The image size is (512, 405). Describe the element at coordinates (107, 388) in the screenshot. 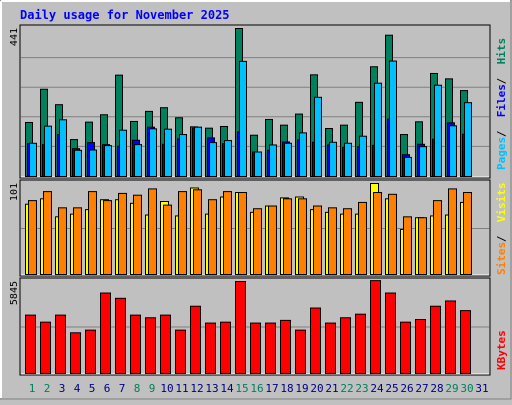

I see `x-tick-label-day-6: 6` at that location.